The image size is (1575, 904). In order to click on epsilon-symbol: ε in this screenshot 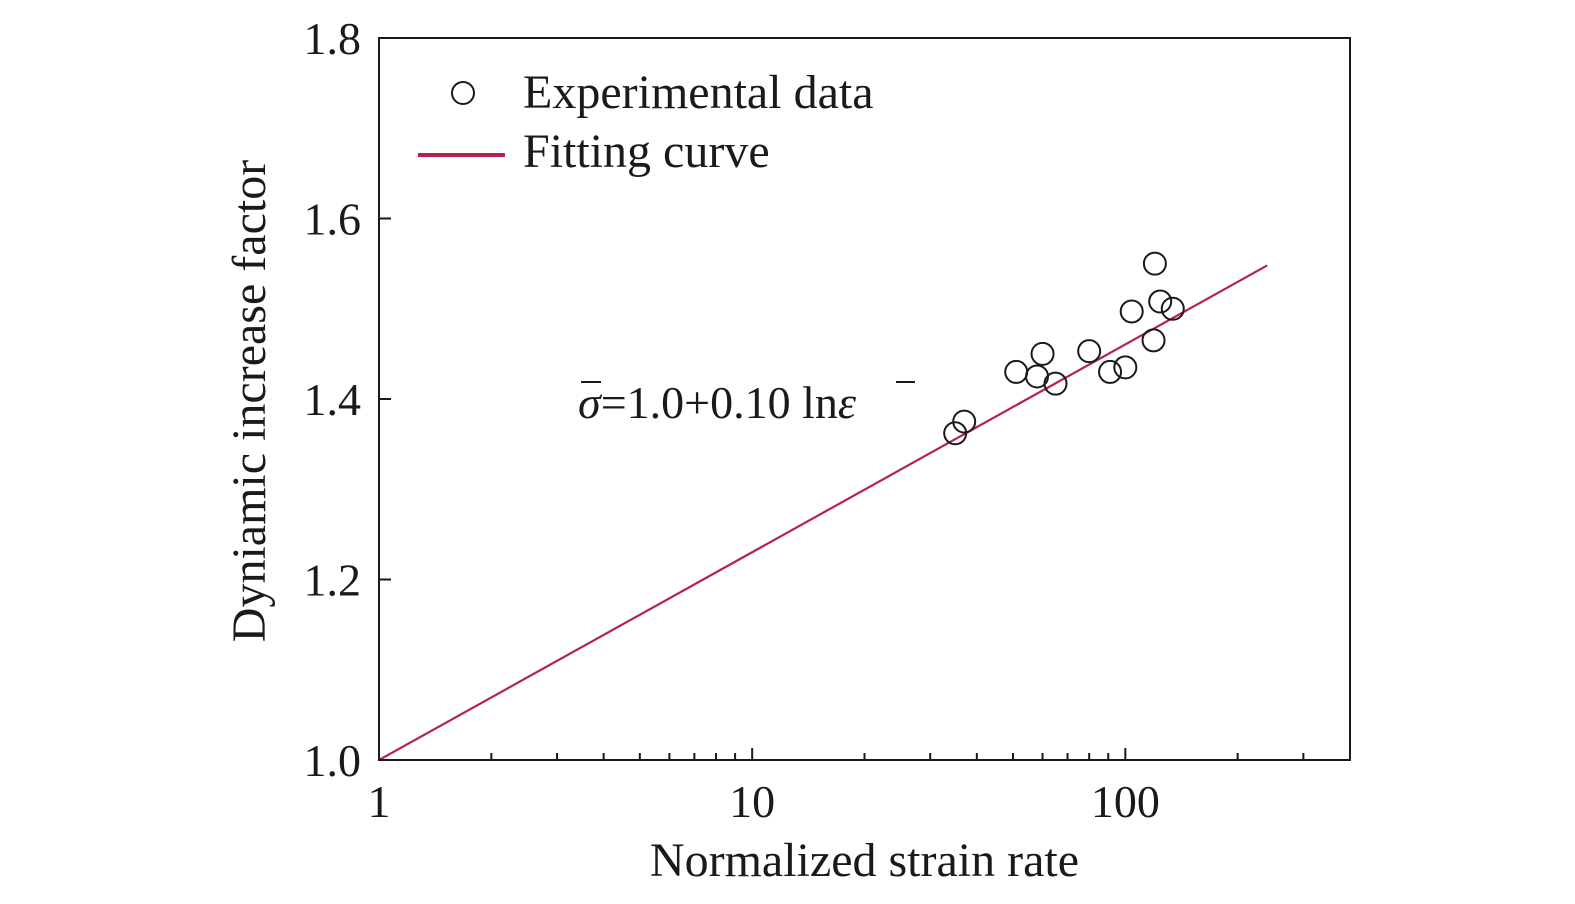, I will do `click(847, 402)`.